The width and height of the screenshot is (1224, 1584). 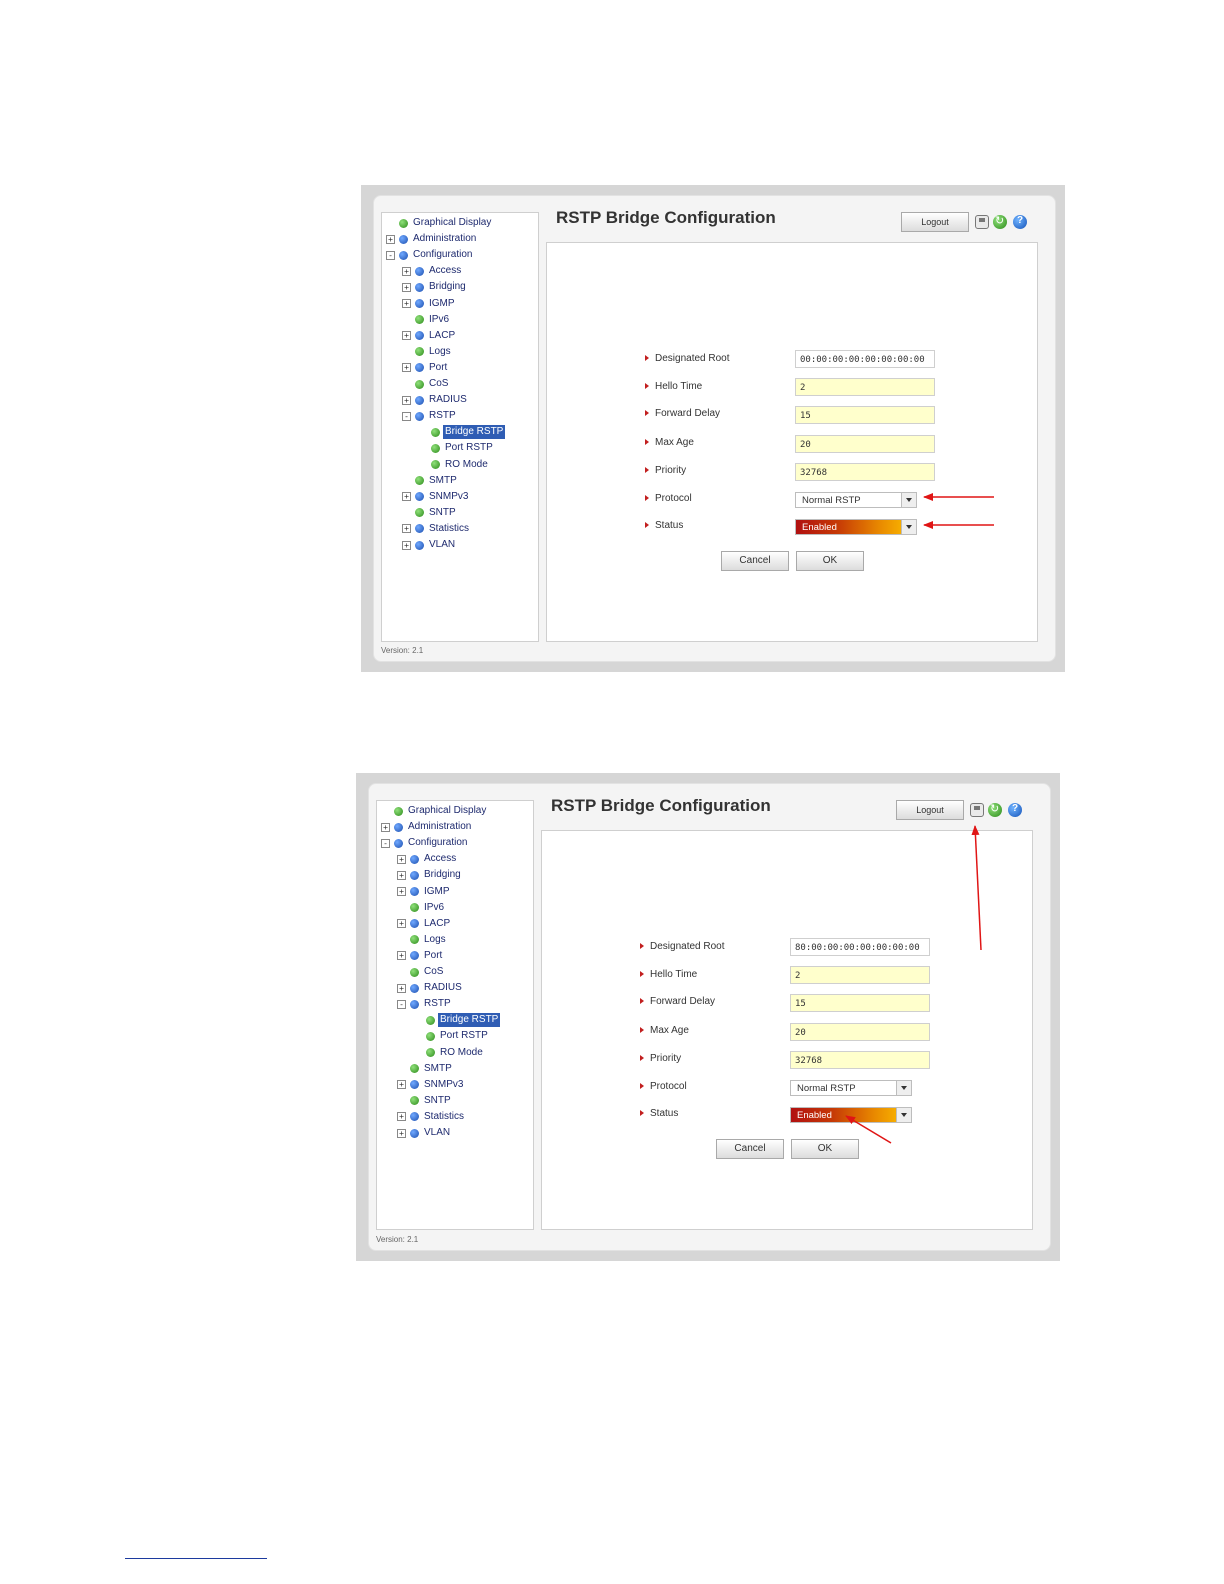 What do you see at coordinates (440, 859) in the screenshot?
I see `tree-item-label: Access` at bounding box center [440, 859].